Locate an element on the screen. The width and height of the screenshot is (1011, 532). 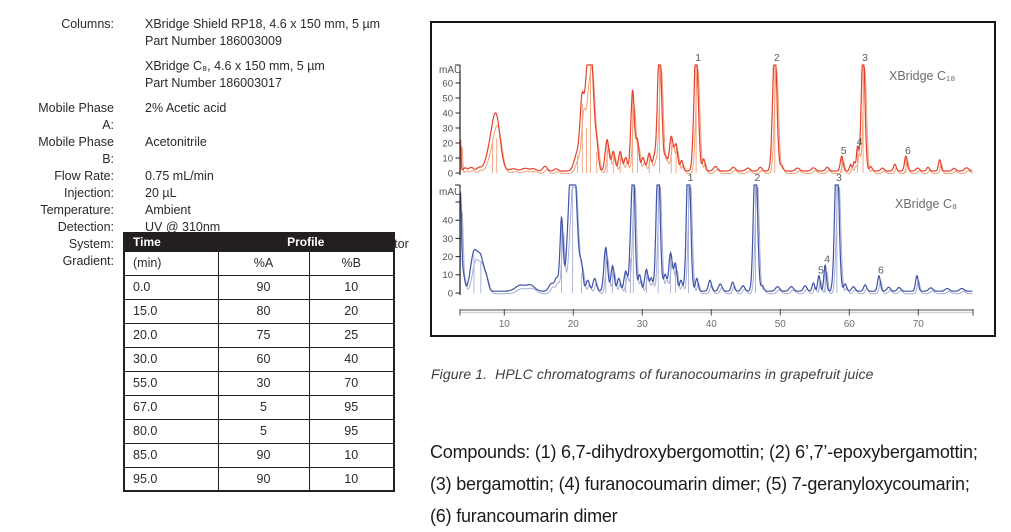
peak-number-label: 6 is located at coordinates (881, 271).